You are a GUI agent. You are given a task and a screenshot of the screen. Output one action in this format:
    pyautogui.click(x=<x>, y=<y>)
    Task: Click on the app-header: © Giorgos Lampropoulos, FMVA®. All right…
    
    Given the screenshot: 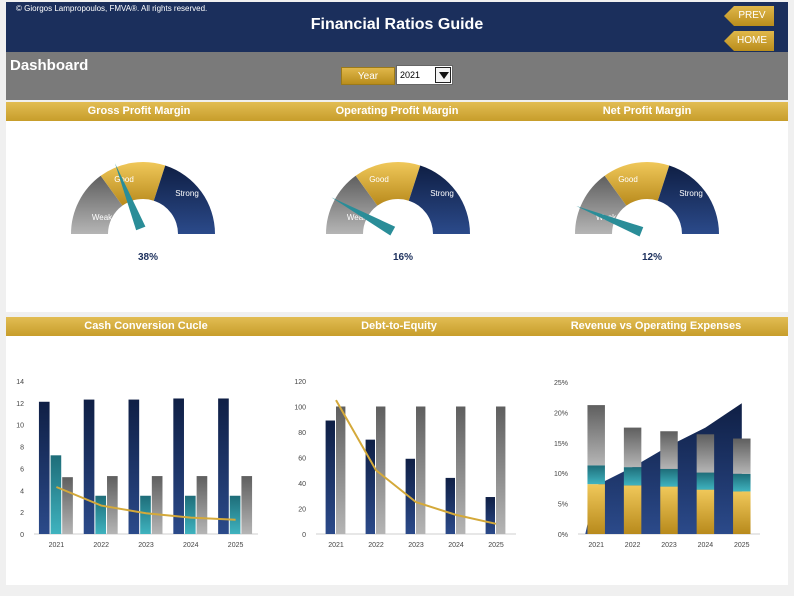 What is the action you would take?
    pyautogui.click(x=397, y=27)
    